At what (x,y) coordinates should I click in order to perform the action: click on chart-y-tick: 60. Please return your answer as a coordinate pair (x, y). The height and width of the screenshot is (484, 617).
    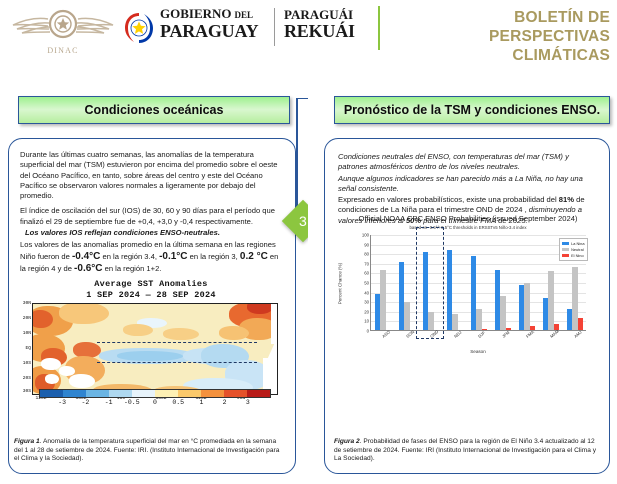
    Looking at the image, I should click on (366, 273).